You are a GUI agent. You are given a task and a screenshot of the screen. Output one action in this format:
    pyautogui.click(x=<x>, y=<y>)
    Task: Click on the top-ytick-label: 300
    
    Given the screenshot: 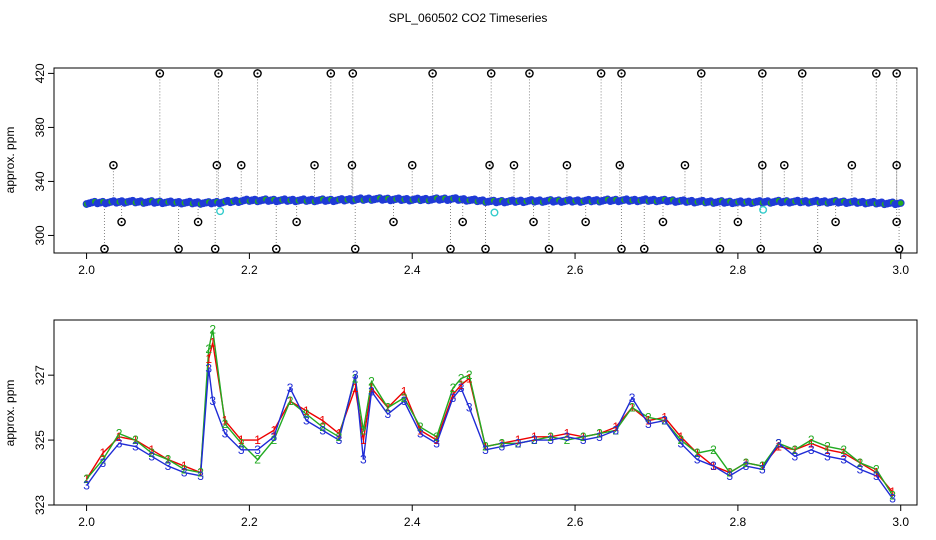 What is the action you would take?
    pyautogui.click(x=40, y=235)
    